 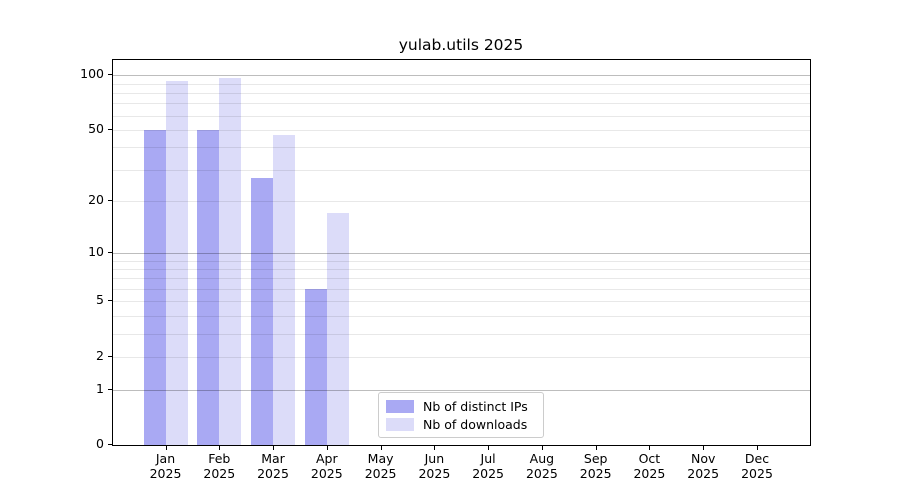 I want to click on legend-swatch-nb-of-distinct-ips, so click(x=400, y=406).